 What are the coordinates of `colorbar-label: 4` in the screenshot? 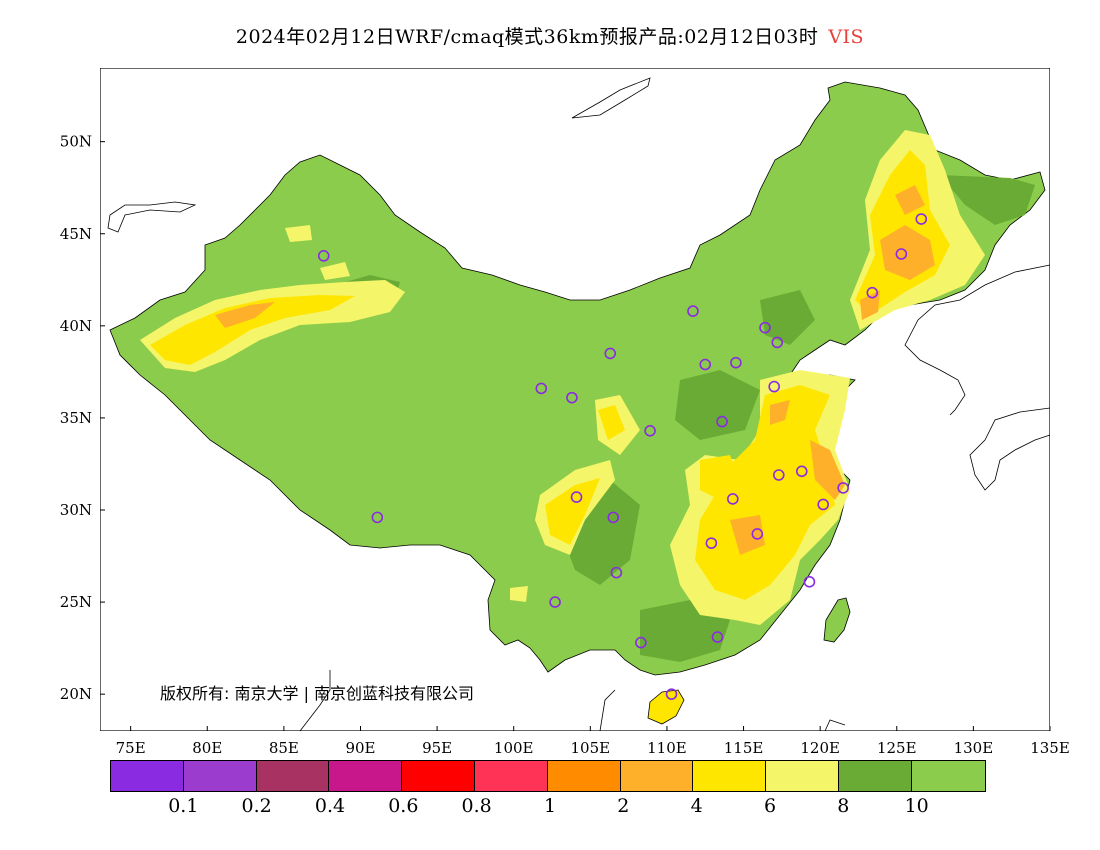 It's located at (696, 806).